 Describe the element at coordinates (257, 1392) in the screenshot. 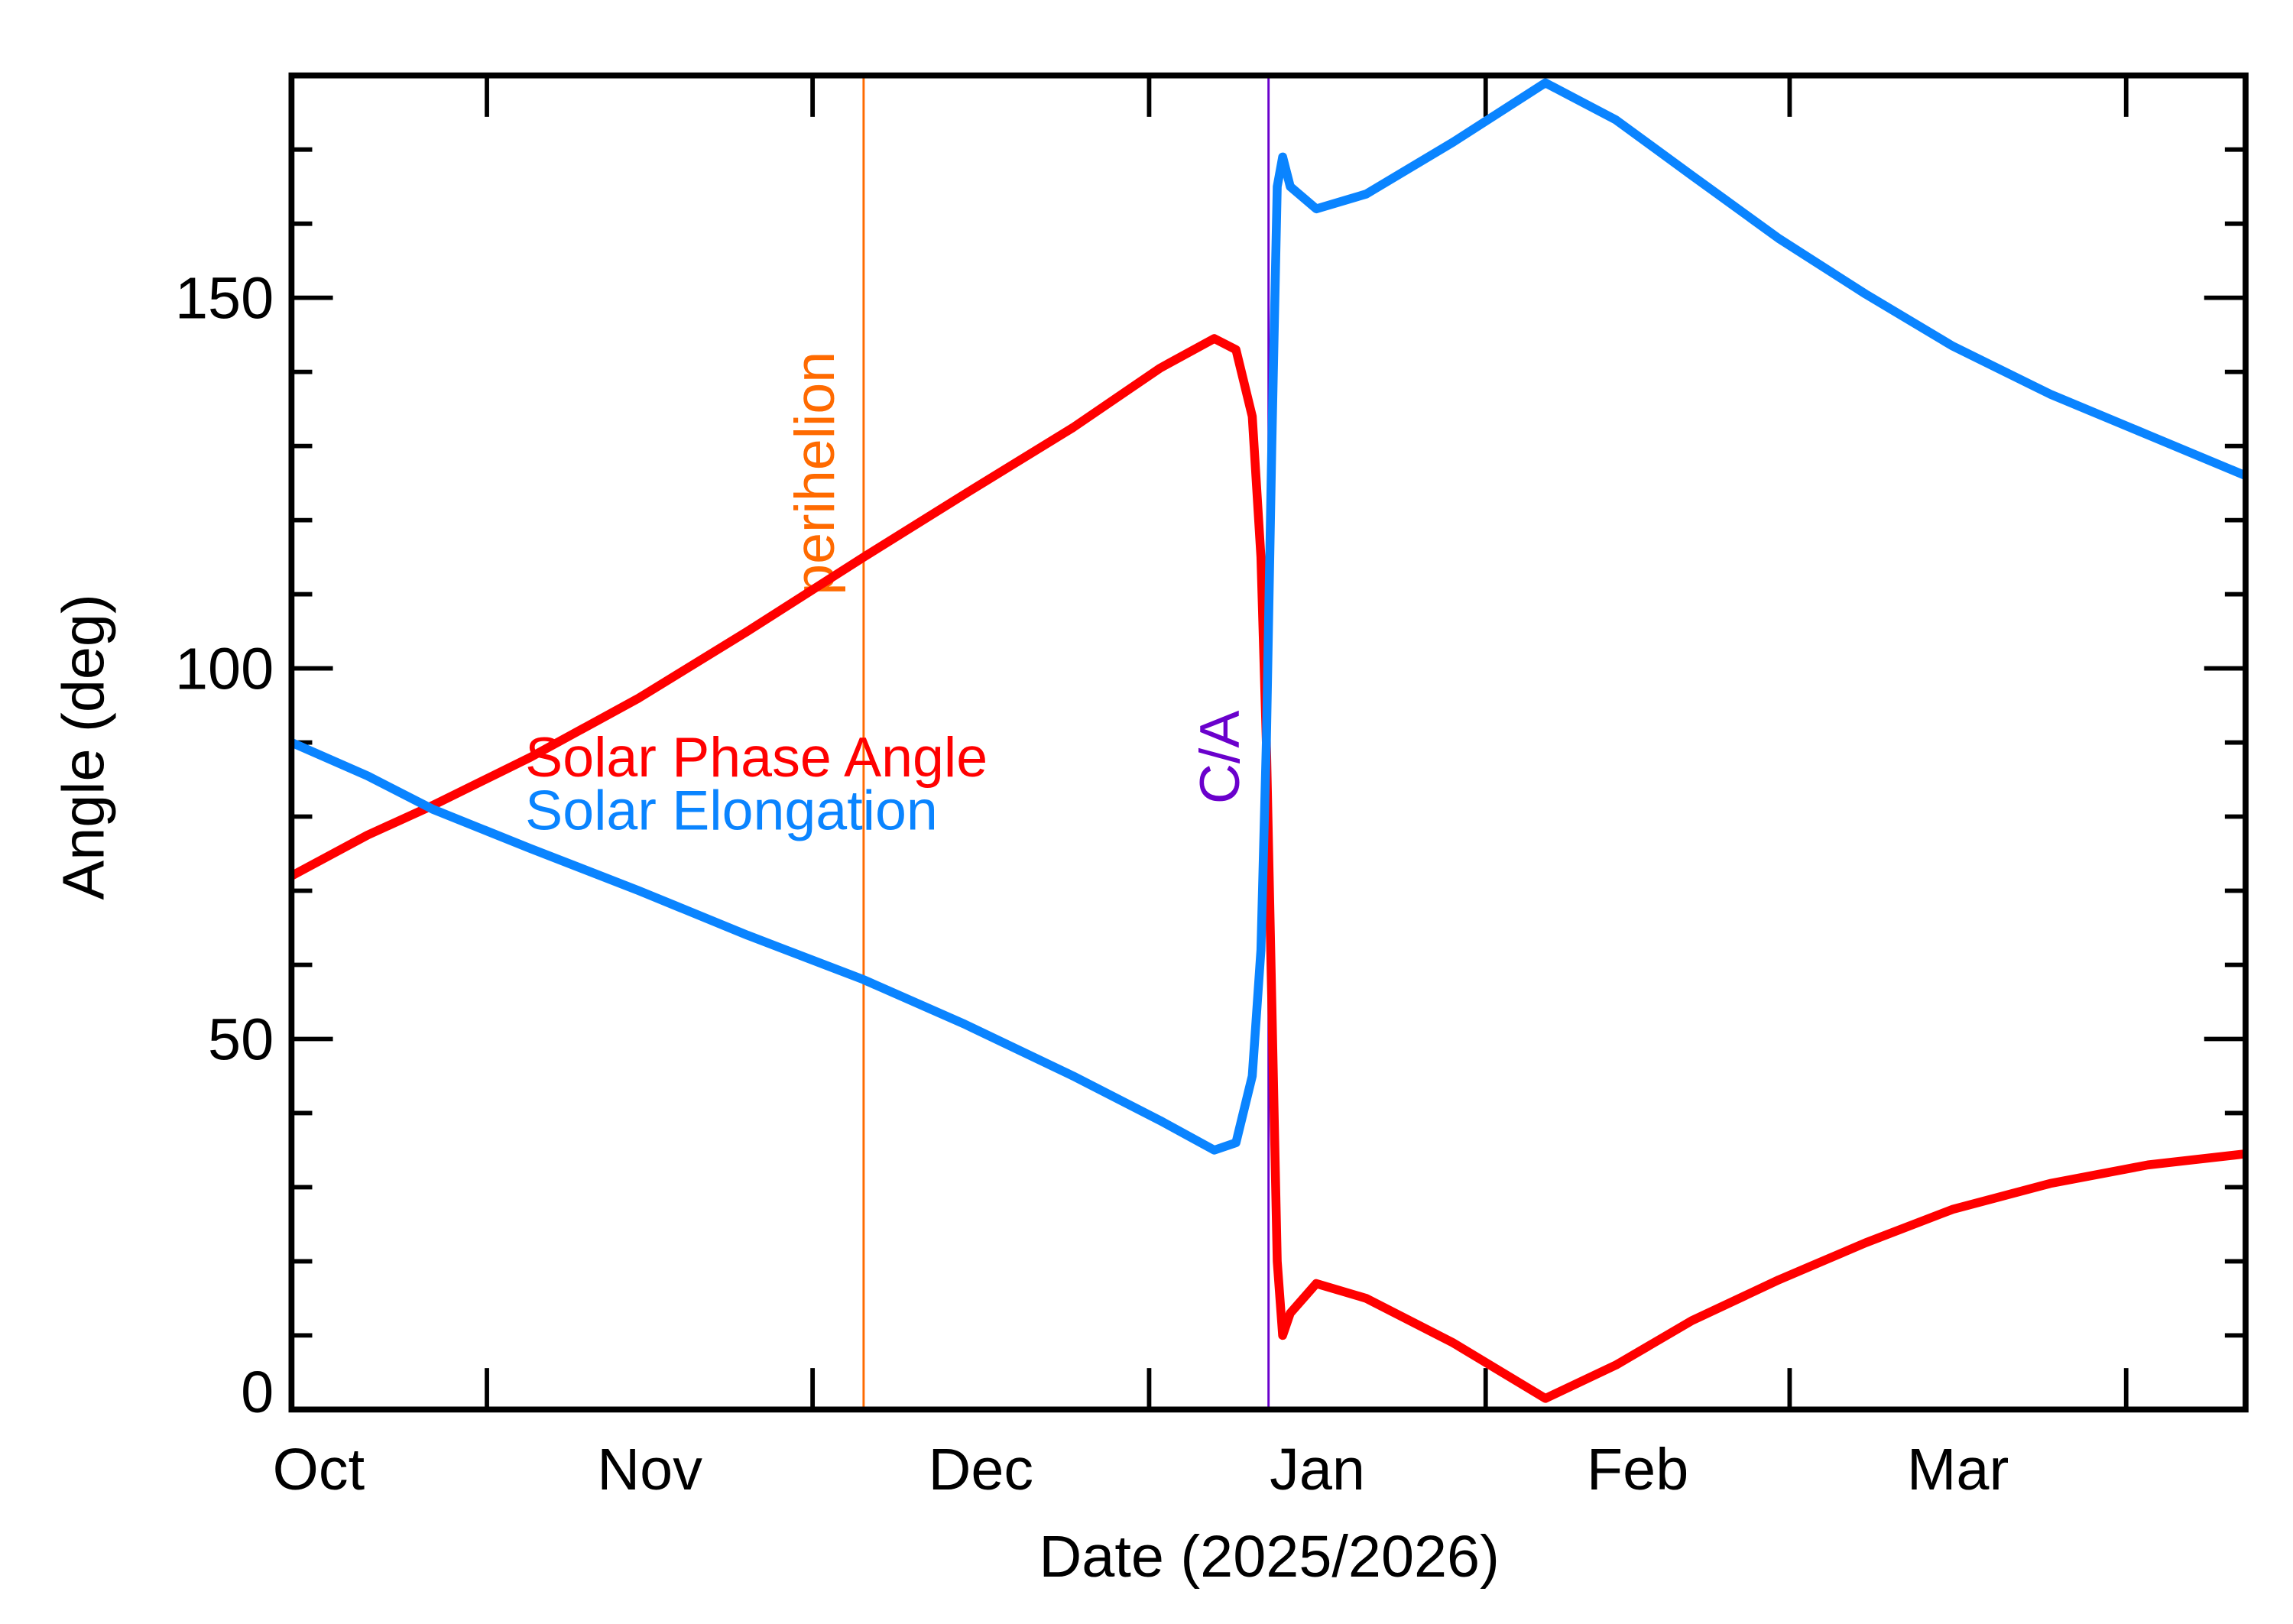

I see `y-tick-label: 0` at that location.